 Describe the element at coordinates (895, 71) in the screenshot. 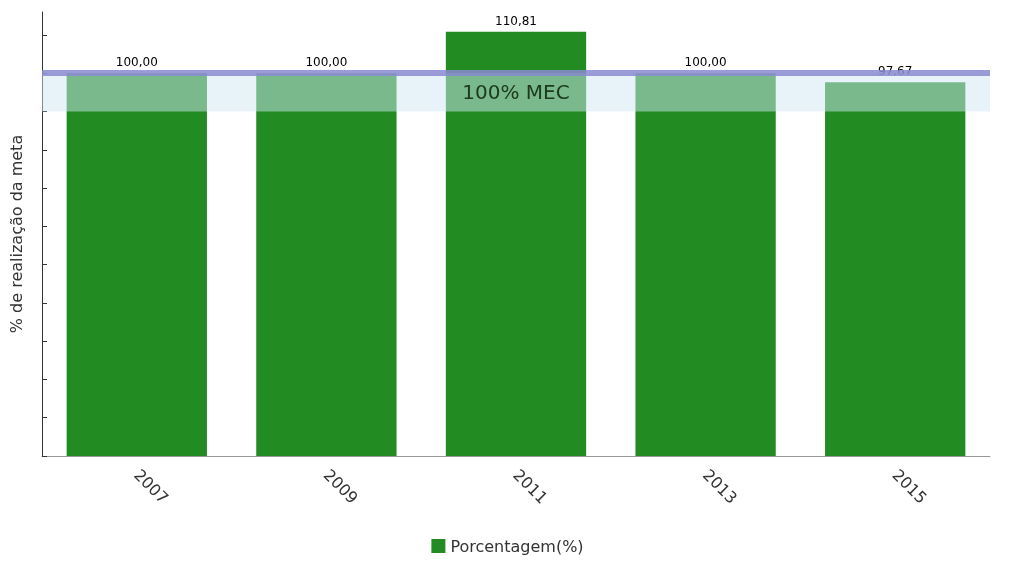

I see `data-label: 97,67` at that location.